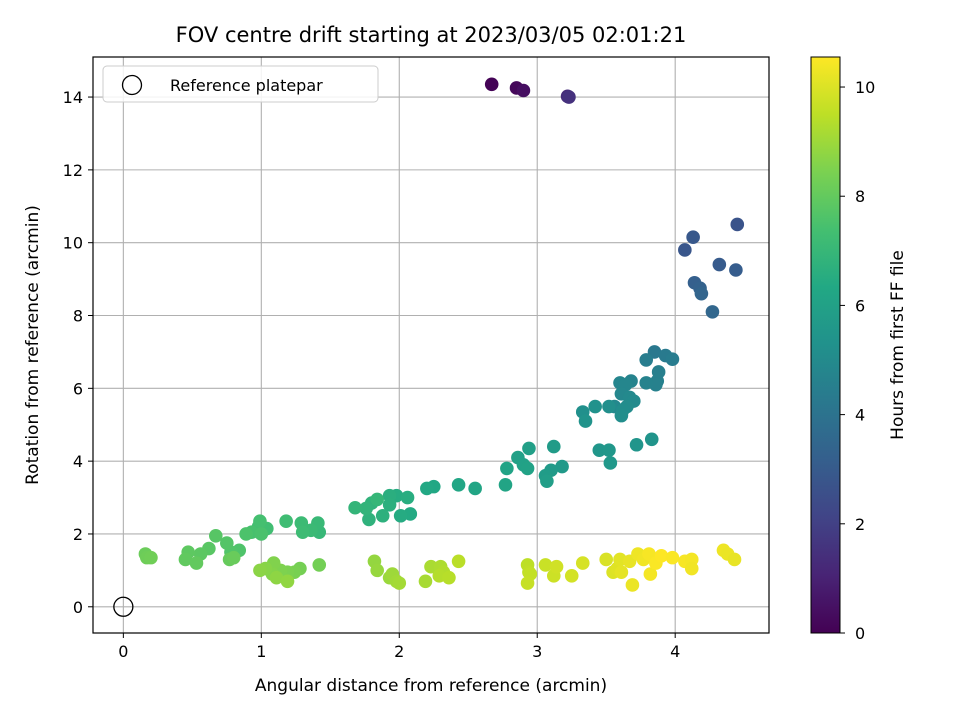  What do you see at coordinates (860, 196) in the screenshot?
I see `colorbar-tick-label: 8` at bounding box center [860, 196].